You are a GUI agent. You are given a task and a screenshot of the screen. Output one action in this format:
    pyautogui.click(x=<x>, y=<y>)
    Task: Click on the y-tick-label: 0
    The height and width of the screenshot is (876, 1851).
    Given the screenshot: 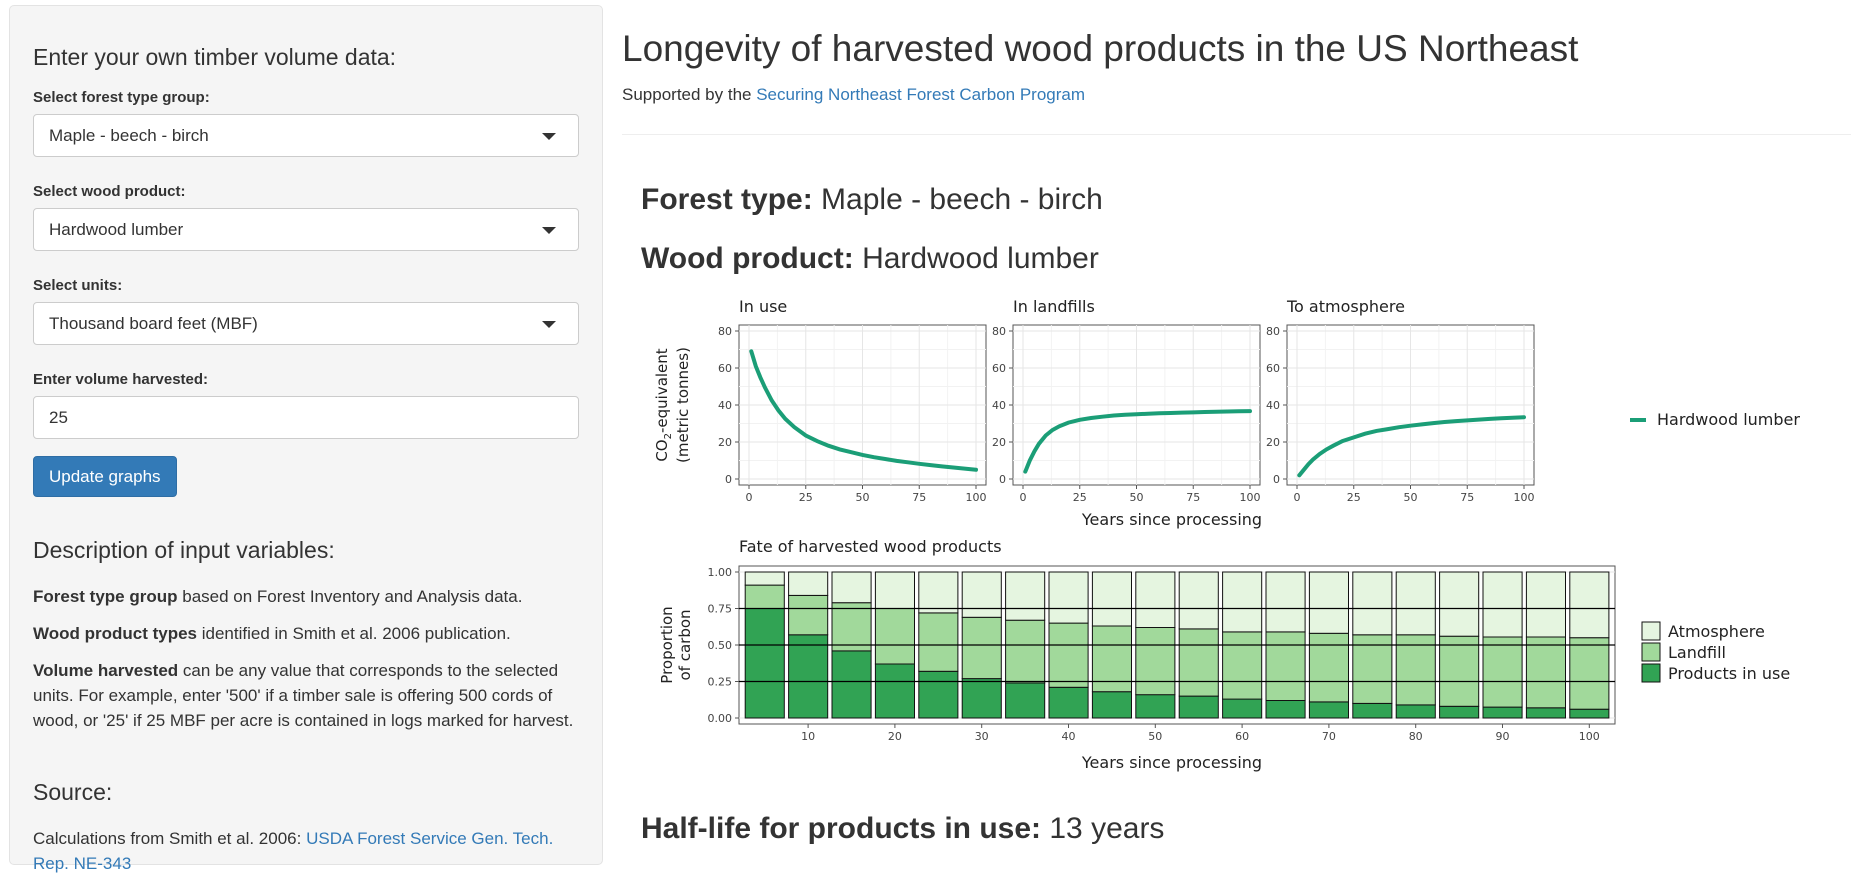 What is the action you would take?
    pyautogui.click(x=728, y=479)
    